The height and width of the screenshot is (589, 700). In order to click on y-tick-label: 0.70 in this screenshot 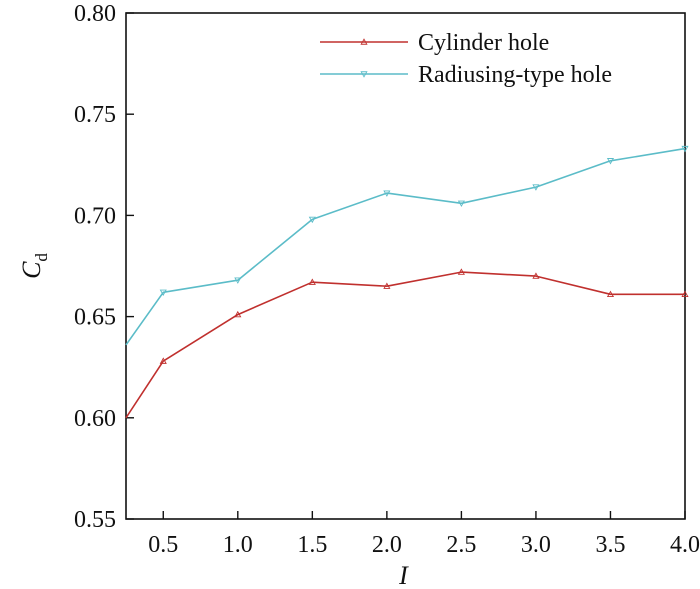, I will do `click(95, 216)`.